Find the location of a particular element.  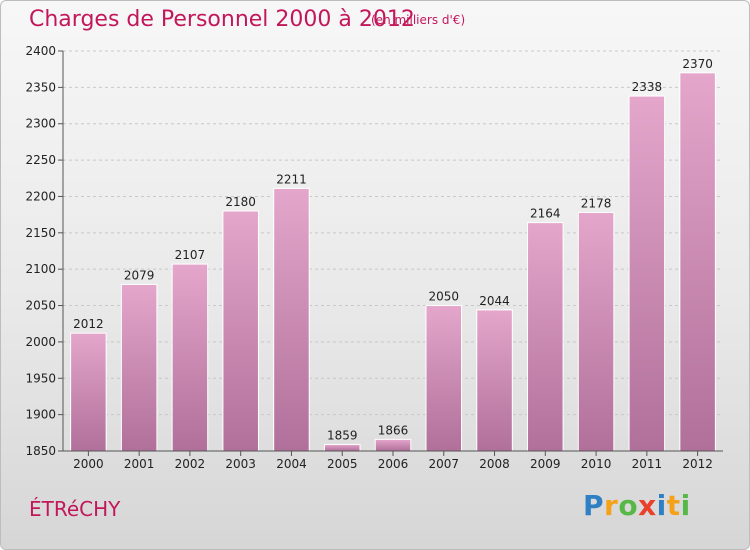

bar-value-label: 2370 is located at coordinates (697, 64).